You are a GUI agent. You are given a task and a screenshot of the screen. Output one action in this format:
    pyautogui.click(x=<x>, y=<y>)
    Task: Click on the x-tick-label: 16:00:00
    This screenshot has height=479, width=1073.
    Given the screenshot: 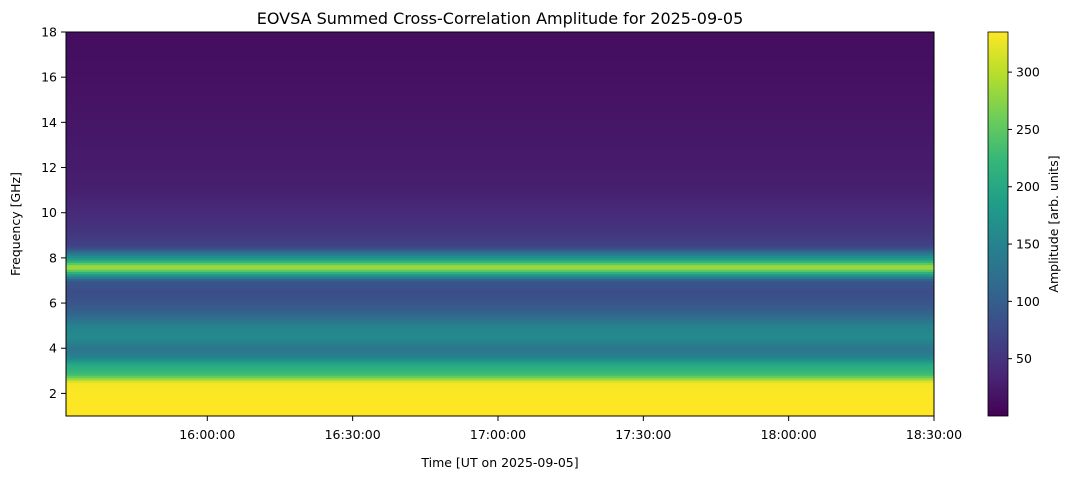 What is the action you would take?
    pyautogui.click(x=207, y=434)
    